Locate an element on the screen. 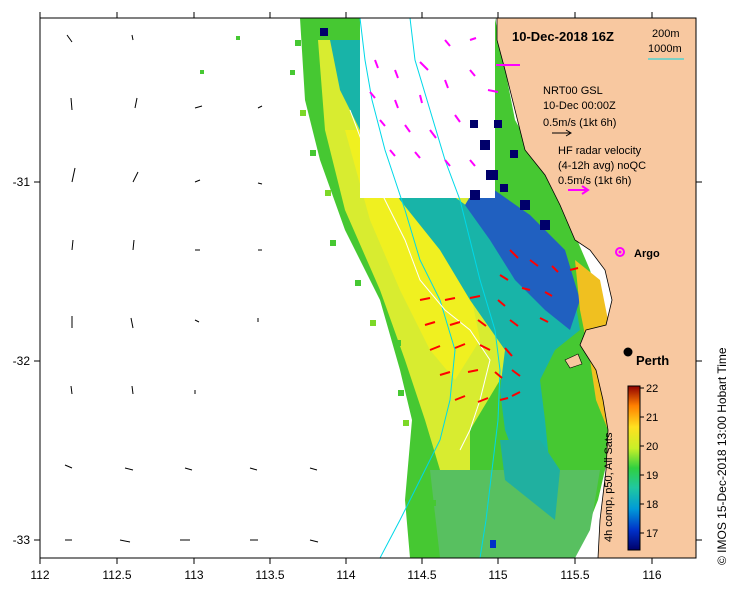 The image size is (739, 592). x-tick-label: 112.5 is located at coordinates (116, 575).